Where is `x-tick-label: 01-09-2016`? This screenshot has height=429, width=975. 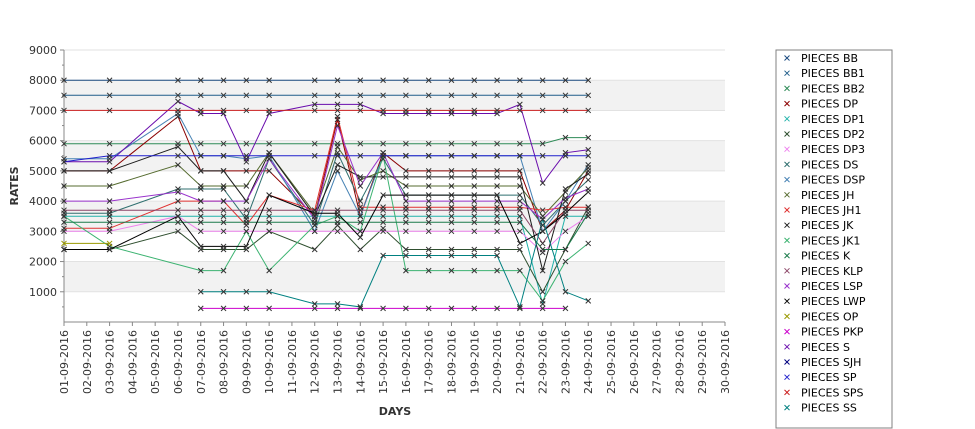
x-tick-label: 01-09-2016 is located at coordinates (64, 362).